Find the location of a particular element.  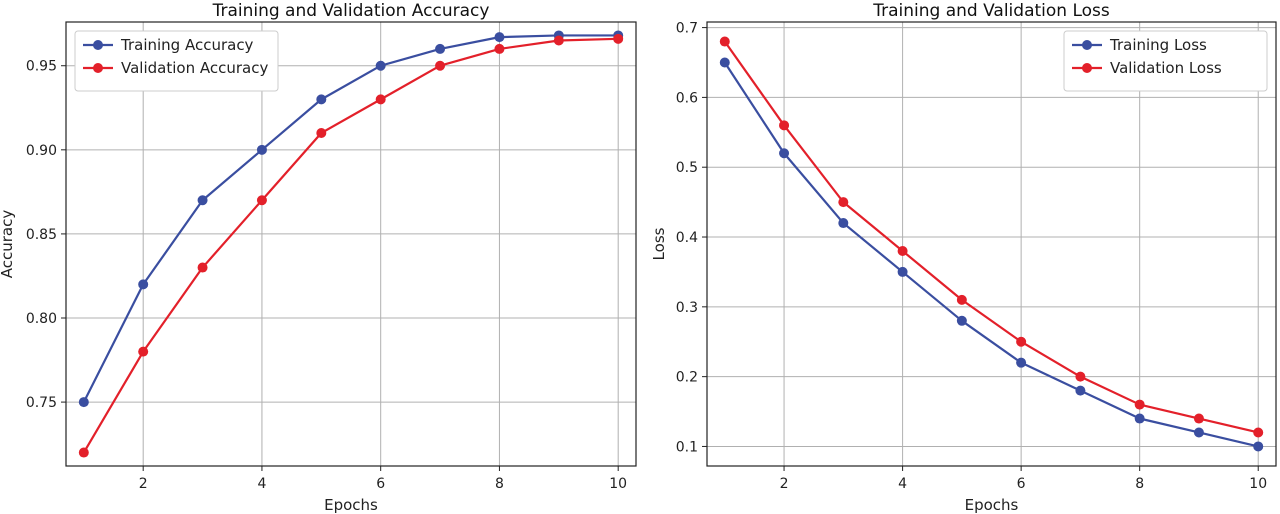

y-tick-label: 0.2 is located at coordinates (687, 378).